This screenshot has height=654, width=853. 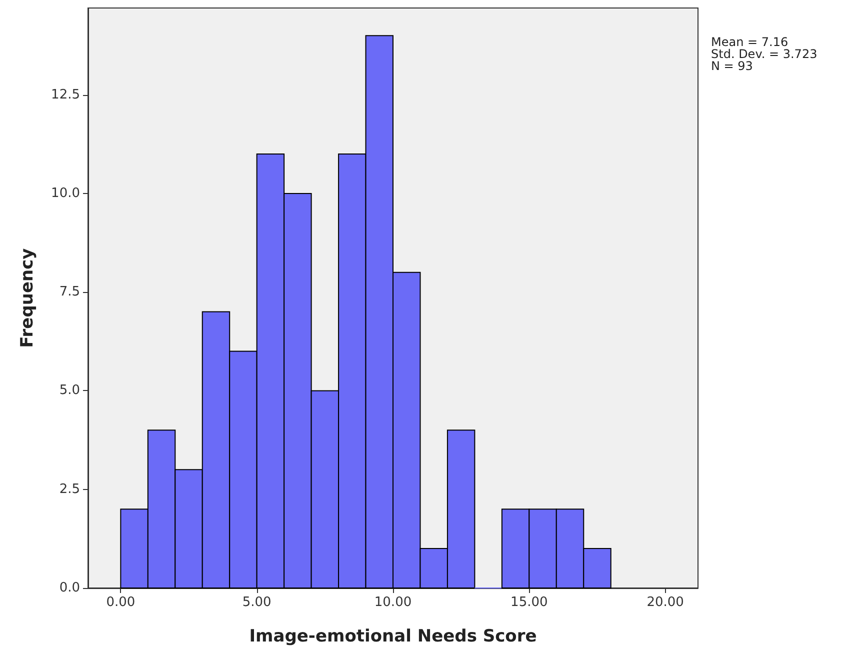 What do you see at coordinates (69, 588) in the screenshot?
I see `y-tick-label: 0.0` at bounding box center [69, 588].